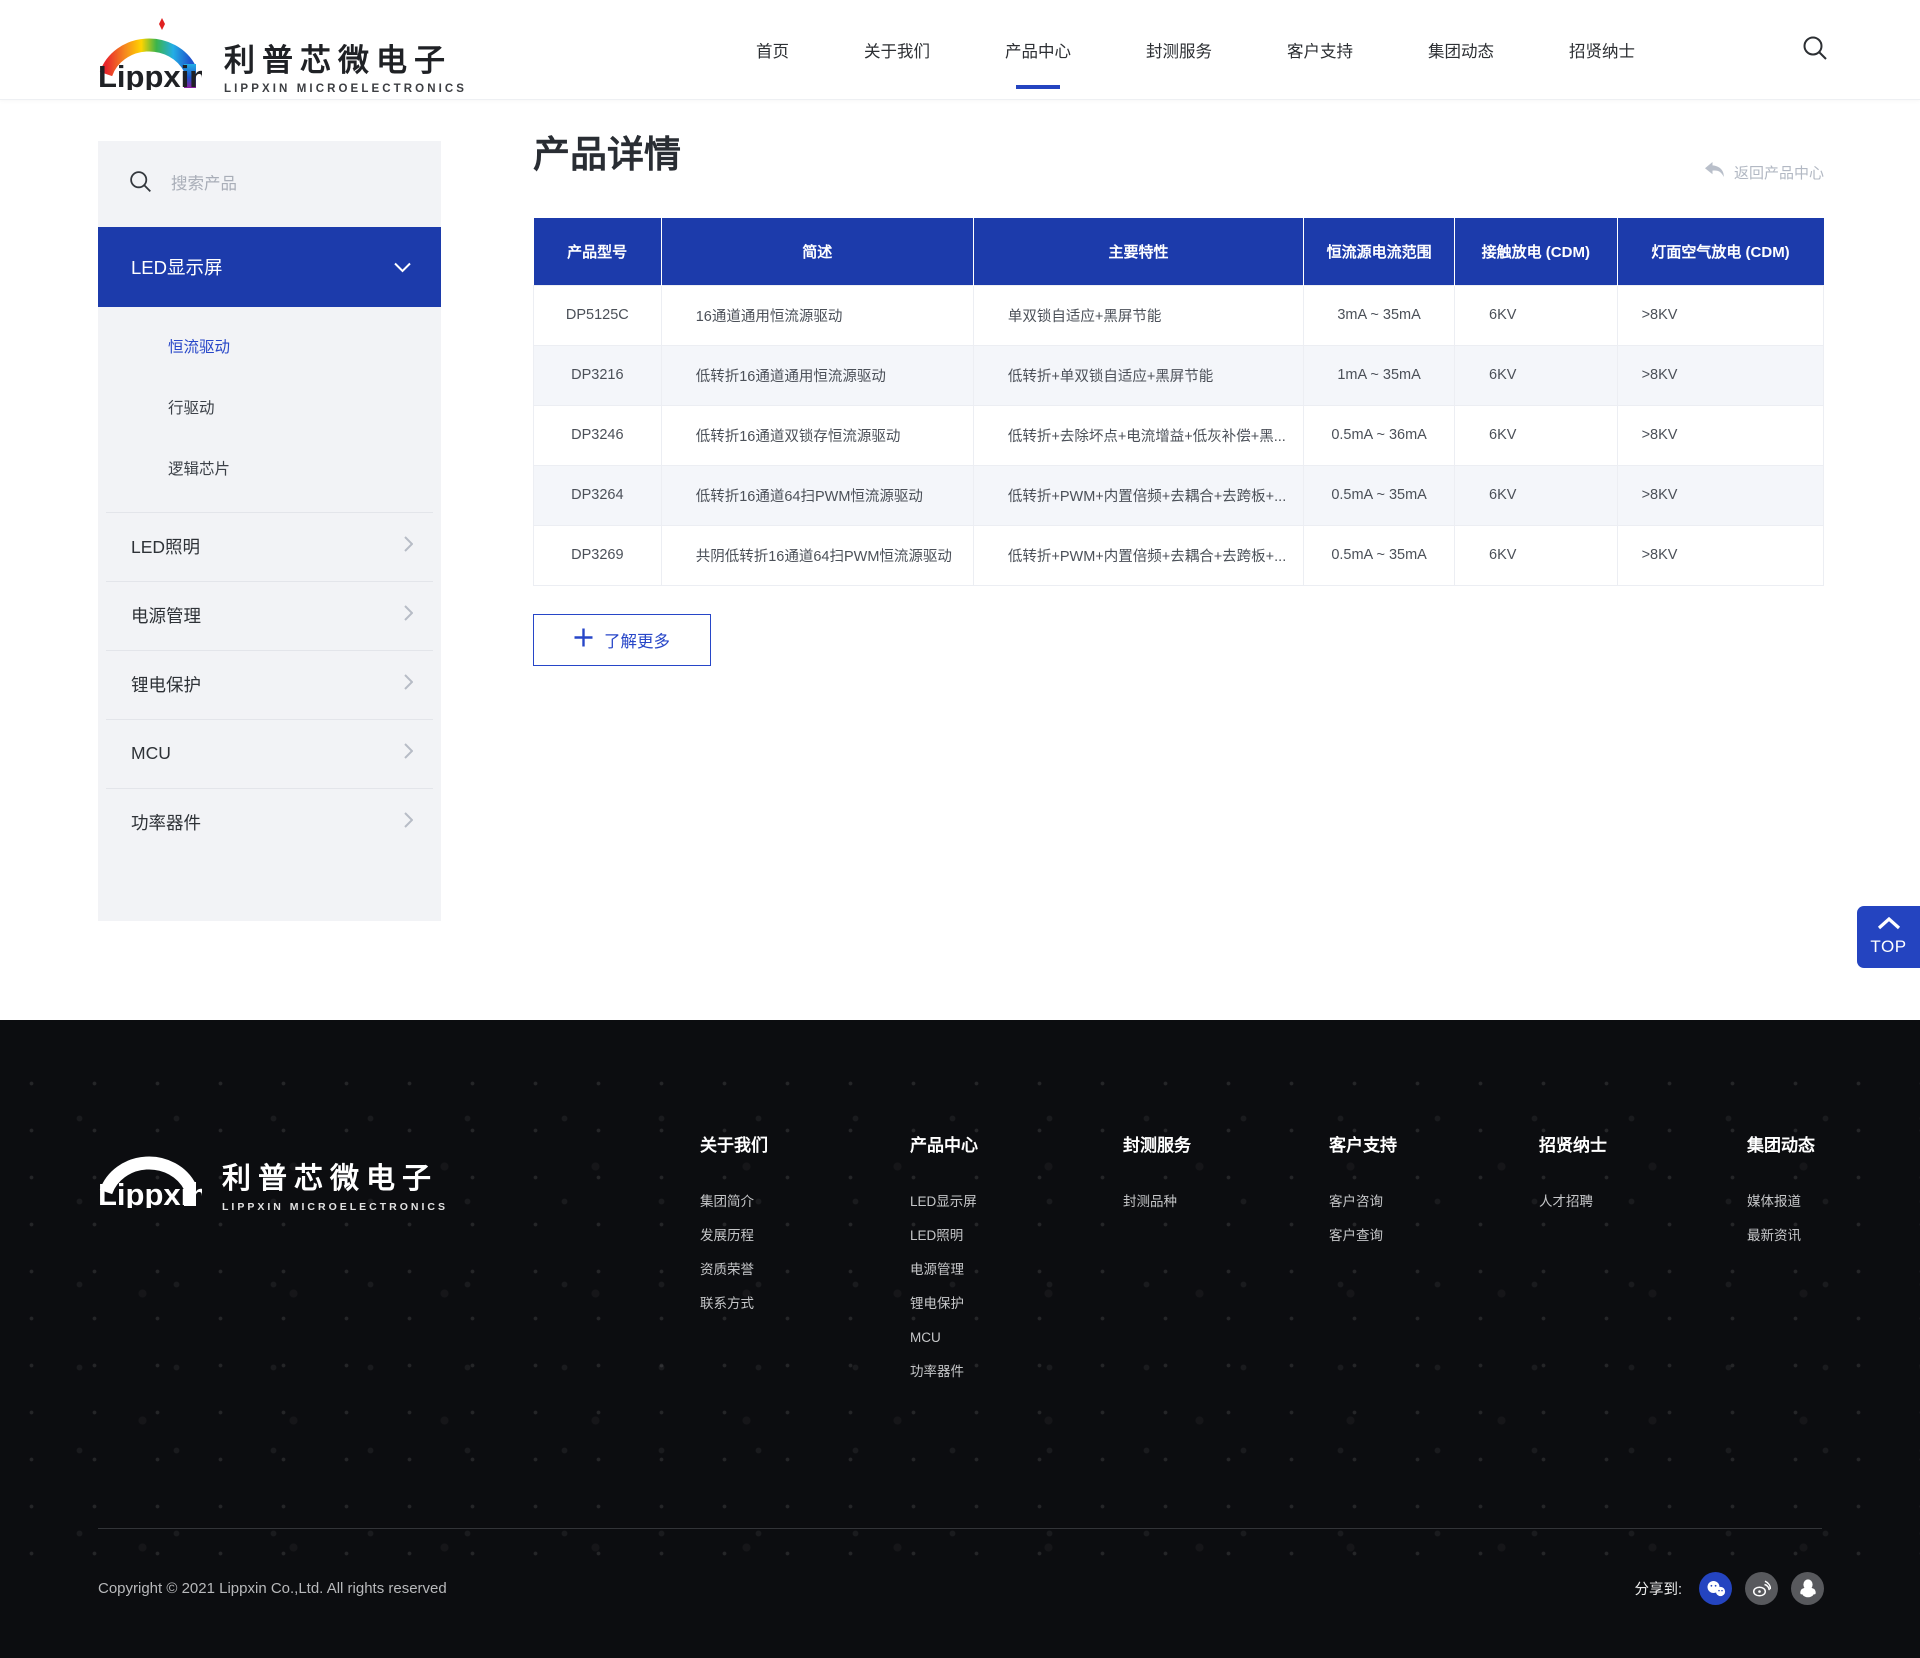 Image resolution: width=1920 pixels, height=1658 pixels. Describe the element at coordinates (153, 1171) in the screenshot. I see `logo-mark: Lippxin` at that location.